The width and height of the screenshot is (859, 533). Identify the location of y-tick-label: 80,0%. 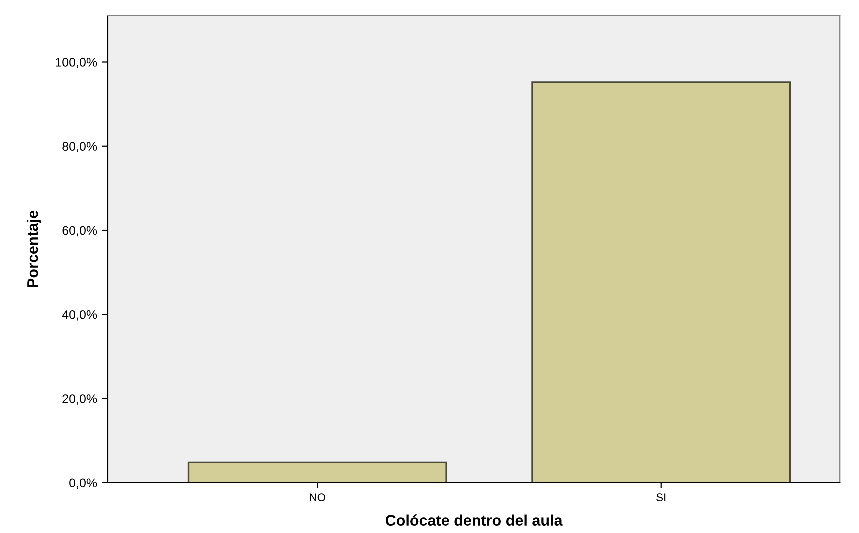
(80, 147).